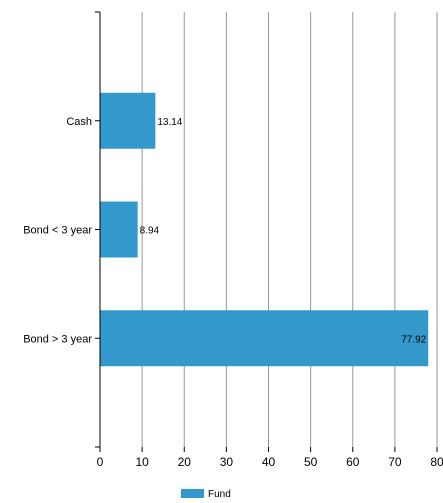 Image resolution: width=443 pixels, height=503 pixels. Describe the element at coordinates (142, 462) in the screenshot. I see `x-tick-label: 10` at that location.